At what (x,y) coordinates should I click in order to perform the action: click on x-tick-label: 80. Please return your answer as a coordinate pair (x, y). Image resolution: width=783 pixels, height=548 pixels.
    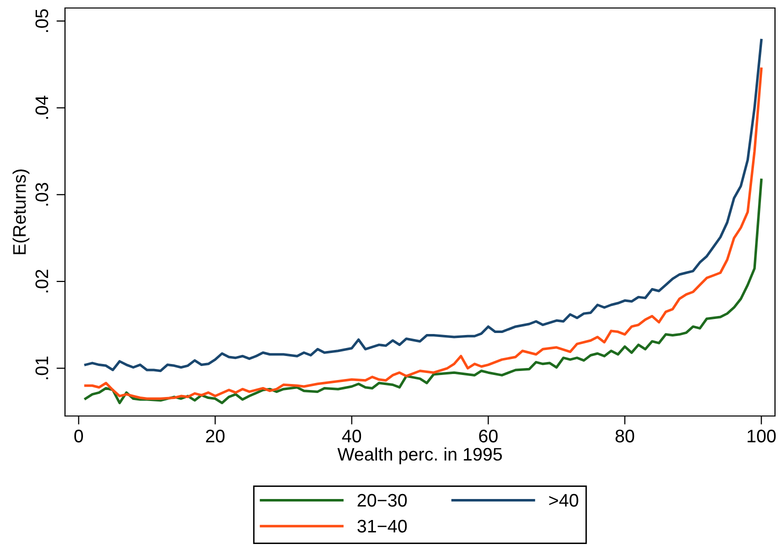
    Looking at the image, I should click on (625, 436).